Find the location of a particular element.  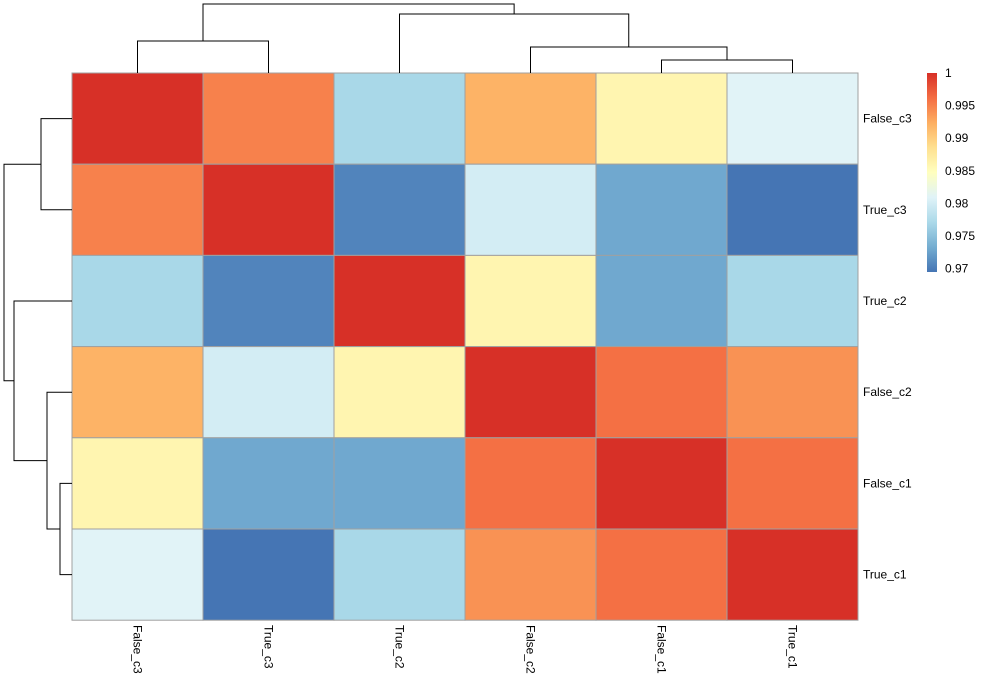

legend-tick-label: 0.985 is located at coordinates (960, 171).